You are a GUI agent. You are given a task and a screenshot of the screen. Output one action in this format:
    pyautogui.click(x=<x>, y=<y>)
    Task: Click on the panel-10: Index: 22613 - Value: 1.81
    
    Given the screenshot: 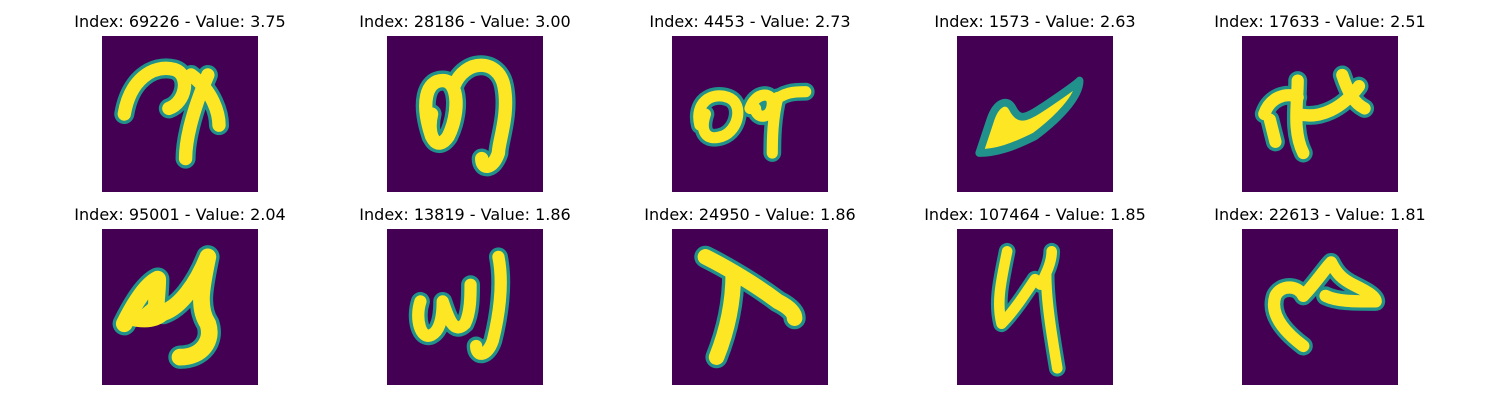 What is the action you would take?
    pyautogui.click(x=1320, y=300)
    